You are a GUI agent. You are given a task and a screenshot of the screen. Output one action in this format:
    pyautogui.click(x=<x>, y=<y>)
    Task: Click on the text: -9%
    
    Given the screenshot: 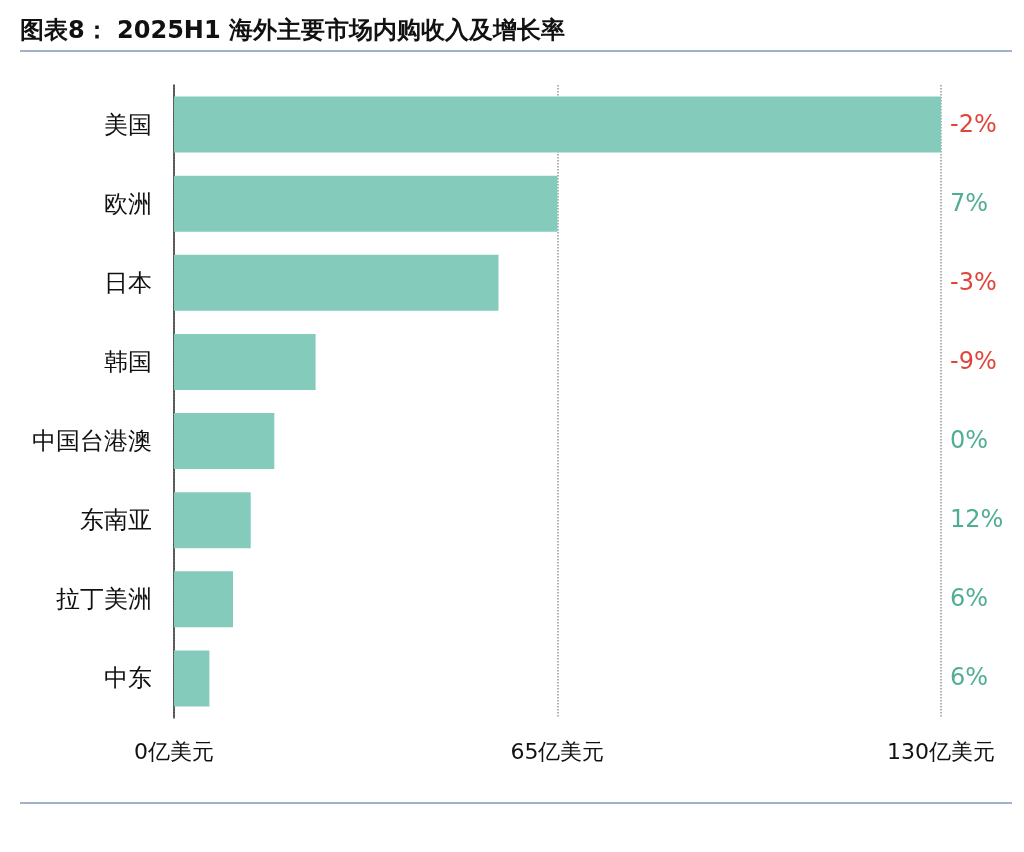 What is the action you would take?
    pyautogui.click(x=973, y=360)
    